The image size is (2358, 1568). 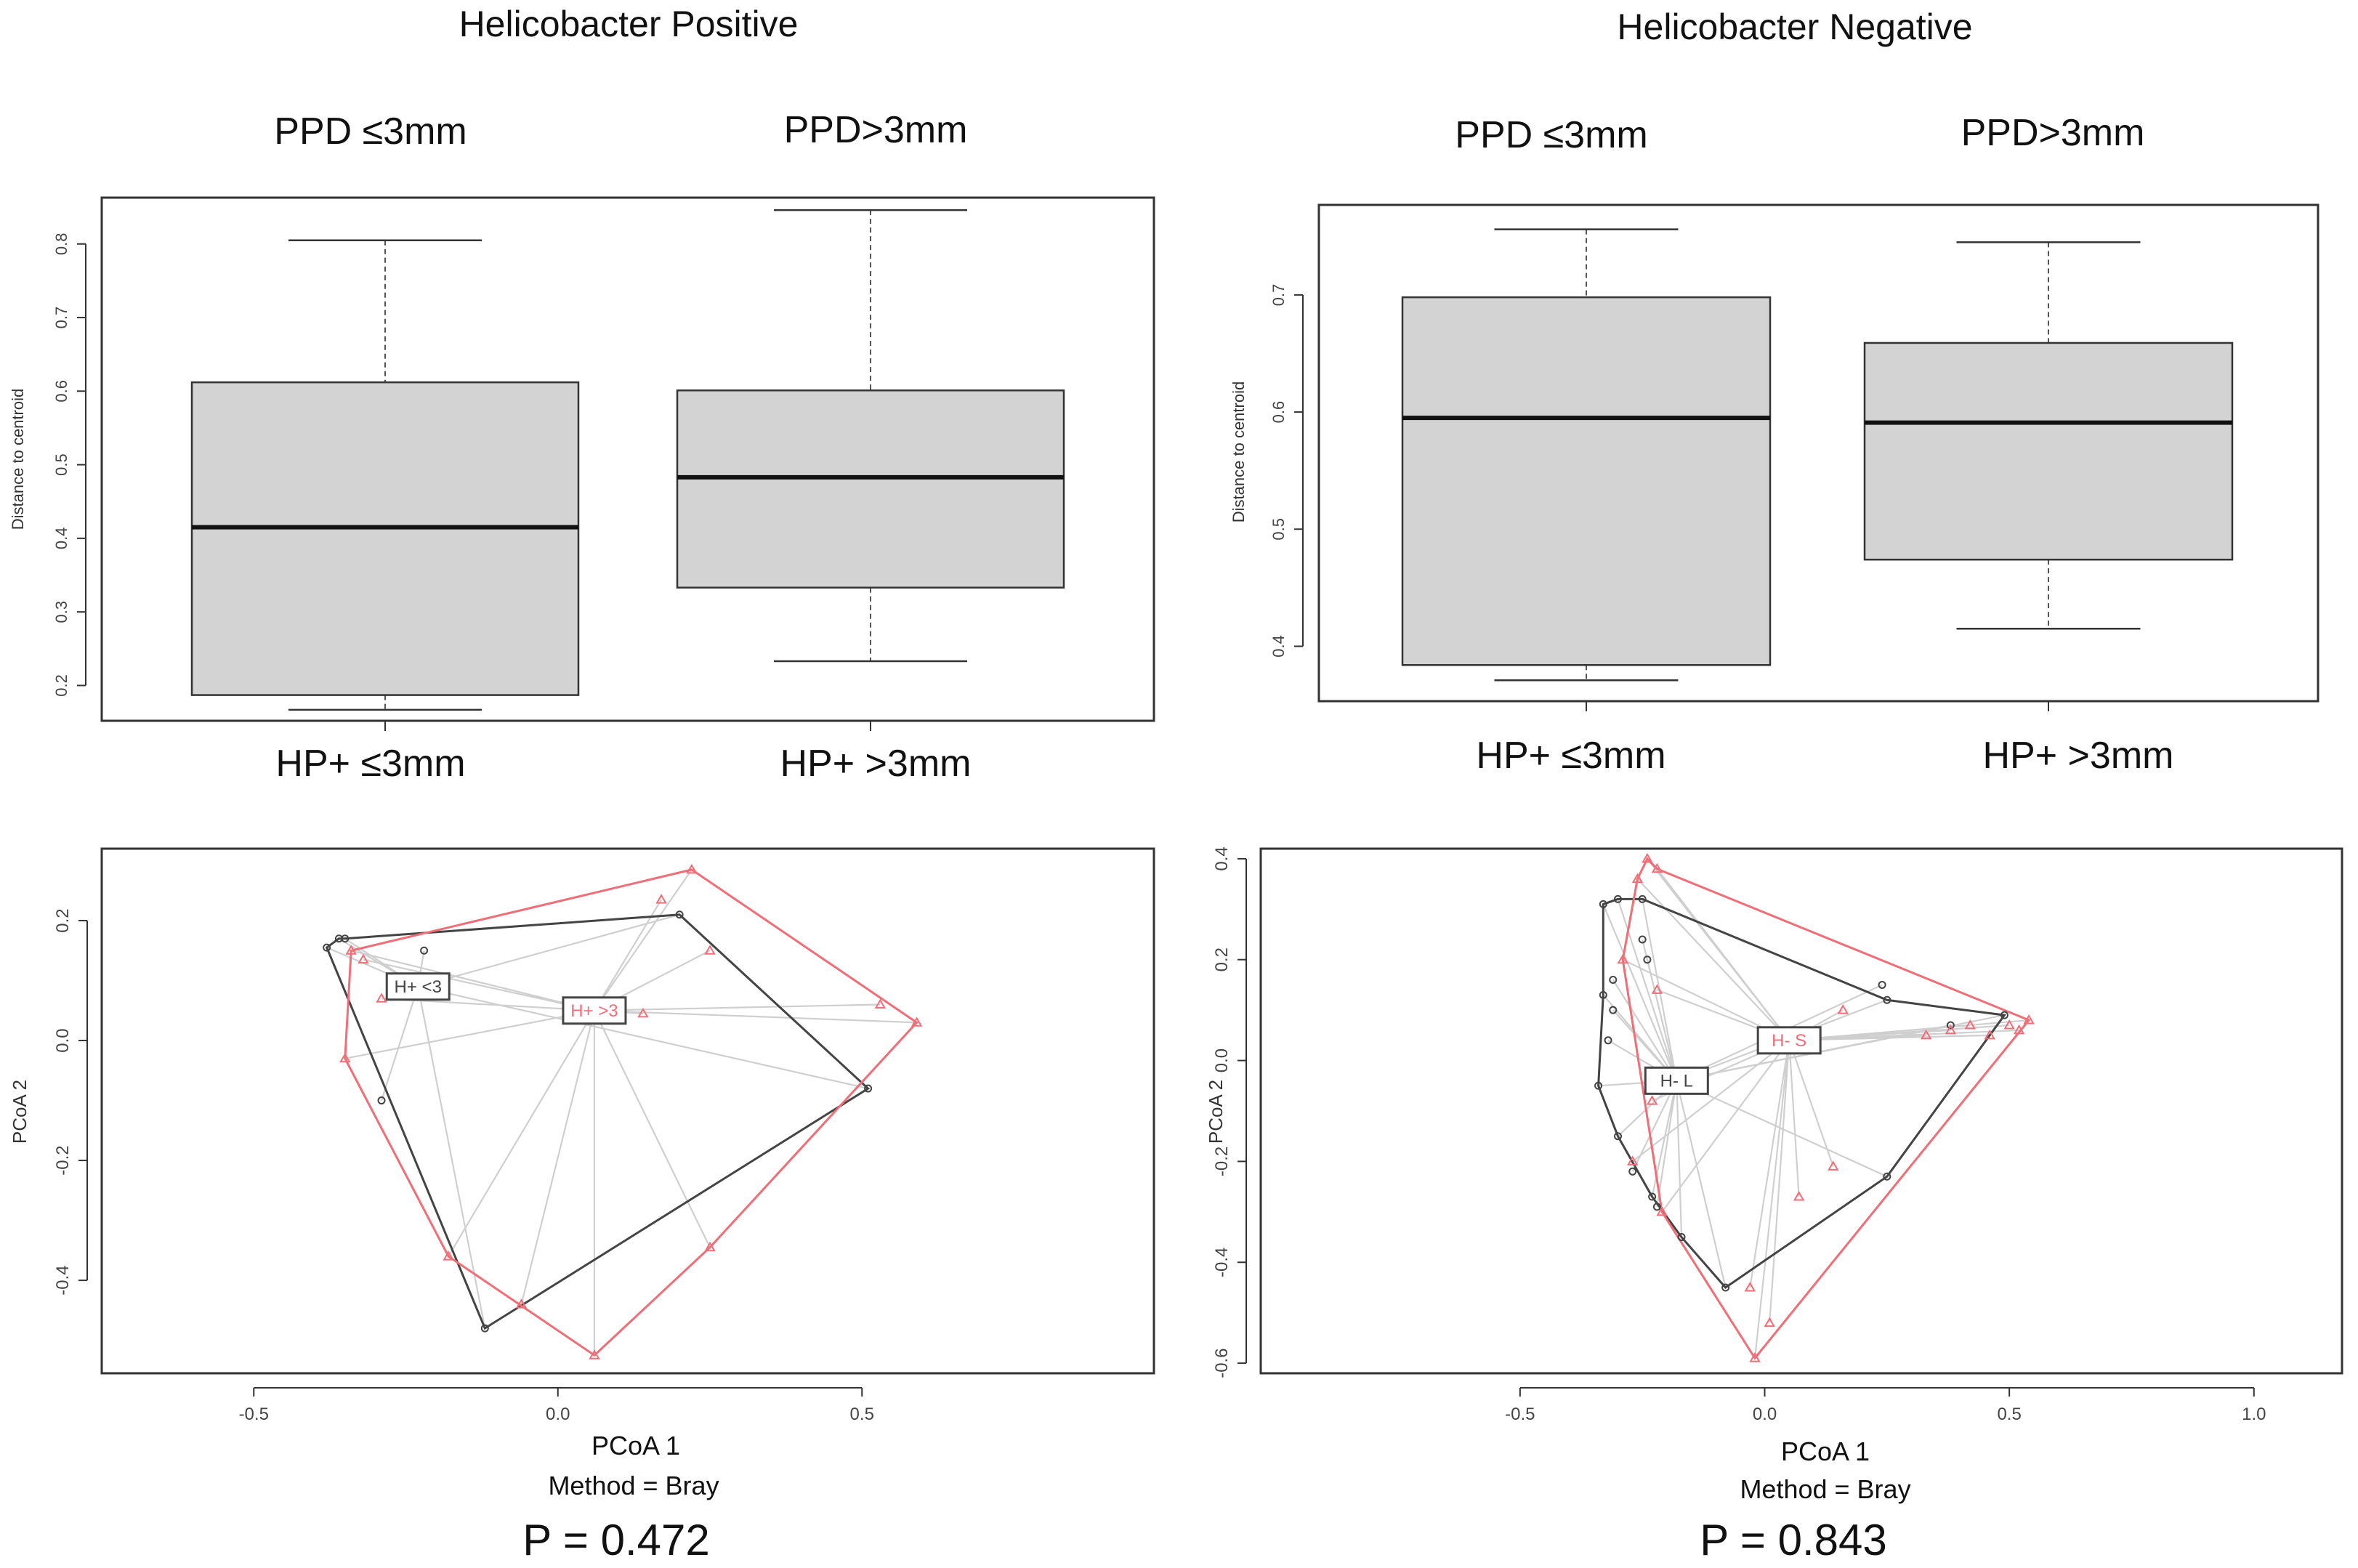 What do you see at coordinates (70, 1102) in the screenshot?
I see `hp-pcoa-yaxis: -0.4 -0.2 0.0 0.2` at bounding box center [70, 1102].